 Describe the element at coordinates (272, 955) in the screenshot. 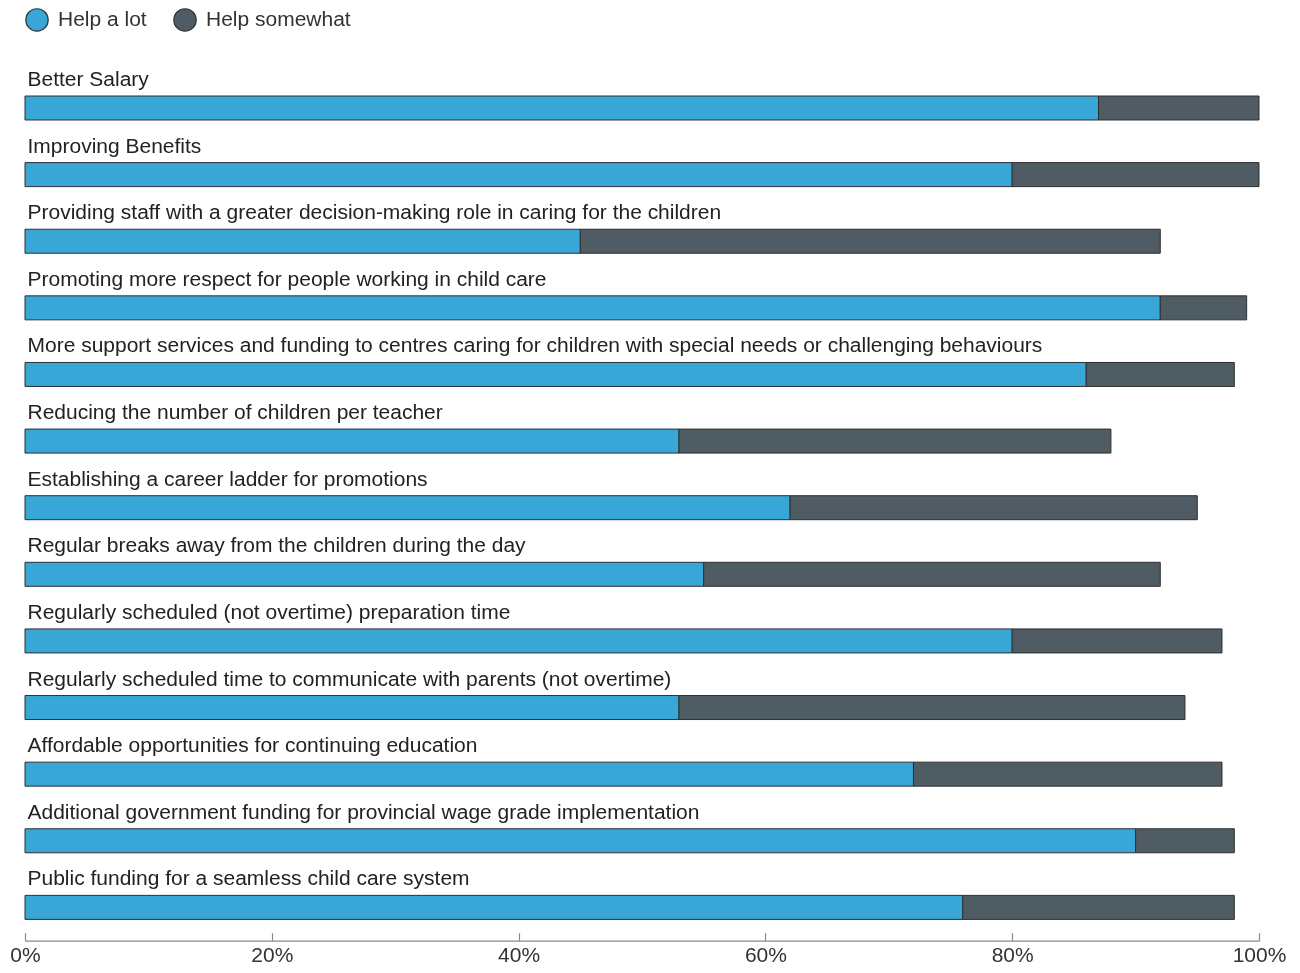

I see `x-tick-label: 20%` at that location.